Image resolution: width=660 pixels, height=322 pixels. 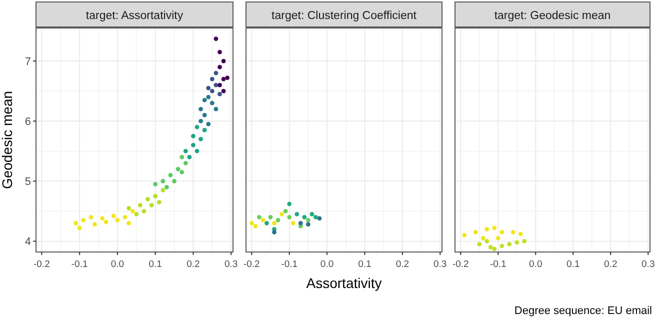 What do you see at coordinates (552, 16) in the screenshot?
I see `chart-title: target: Geodesic mean` at bounding box center [552, 16].